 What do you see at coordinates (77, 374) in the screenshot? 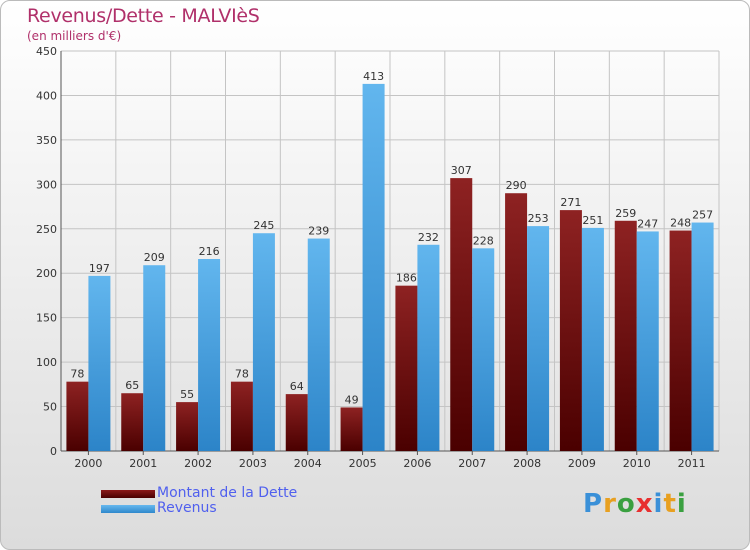
I see `data-label-dette-2000: 78` at bounding box center [77, 374].